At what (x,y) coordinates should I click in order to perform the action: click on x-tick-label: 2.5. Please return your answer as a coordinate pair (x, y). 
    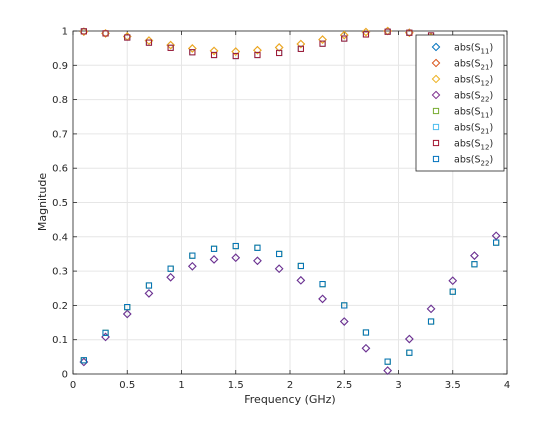
    Looking at the image, I should click on (344, 385).